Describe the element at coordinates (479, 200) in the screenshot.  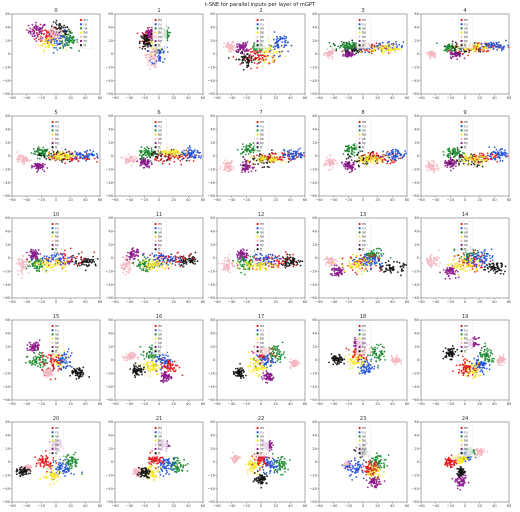
I see `x-tick-label: 20` at that location.